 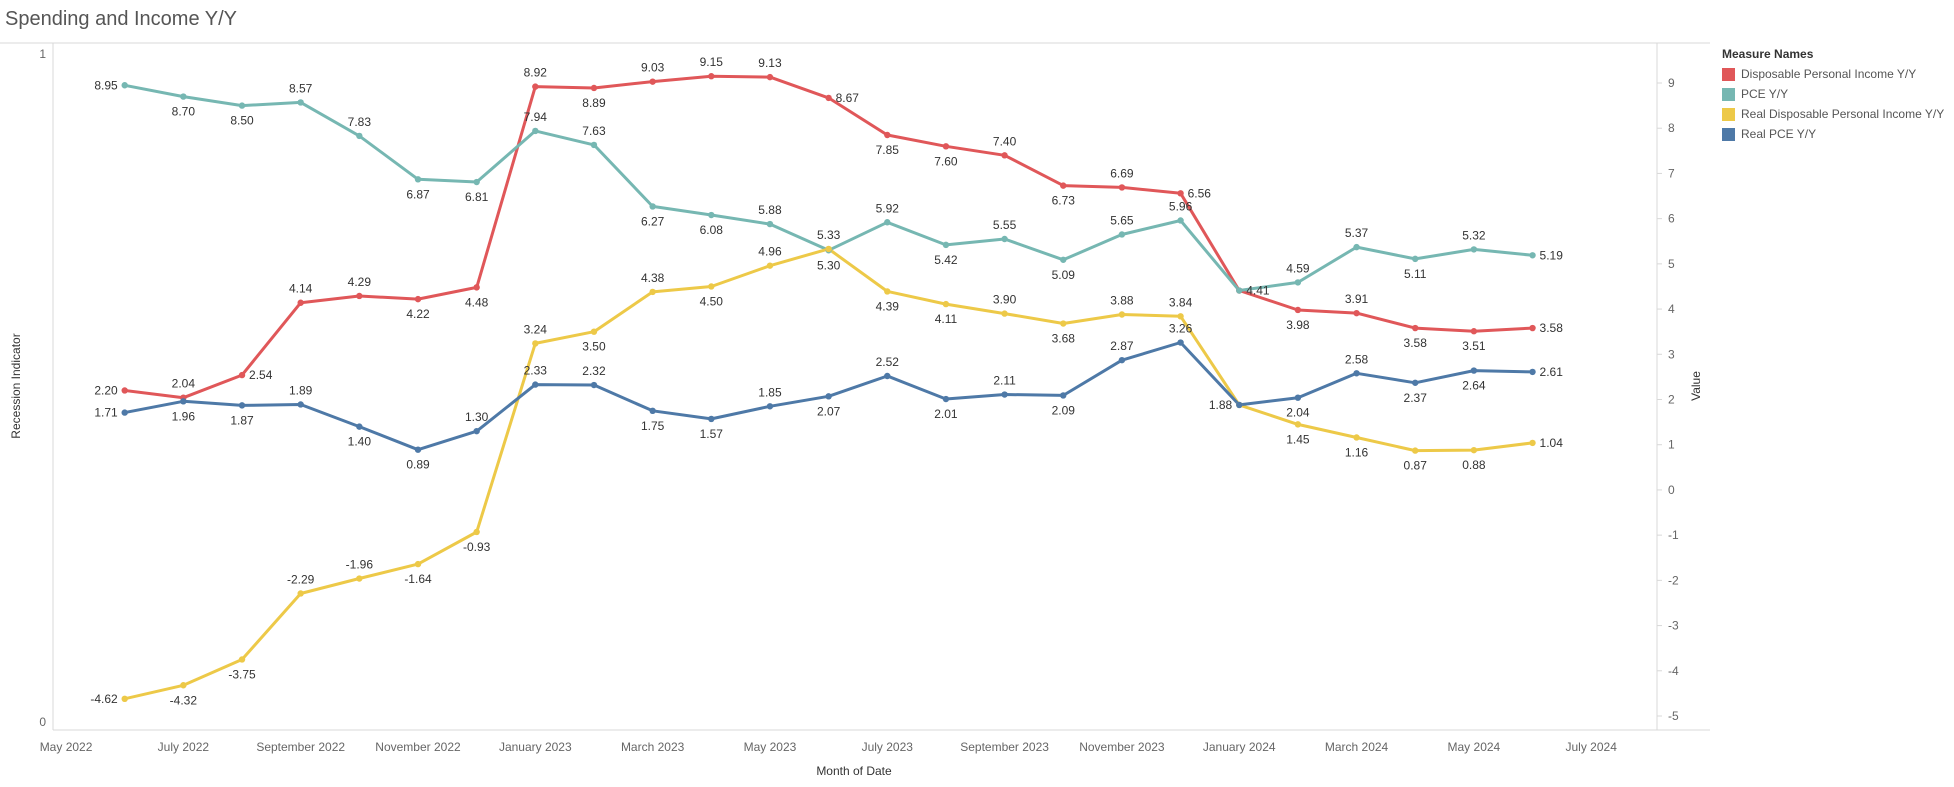 What do you see at coordinates (1833, 74) in the screenshot?
I see `legend-item-disposable-income: Disposable Personal Income Y/Y` at bounding box center [1833, 74].